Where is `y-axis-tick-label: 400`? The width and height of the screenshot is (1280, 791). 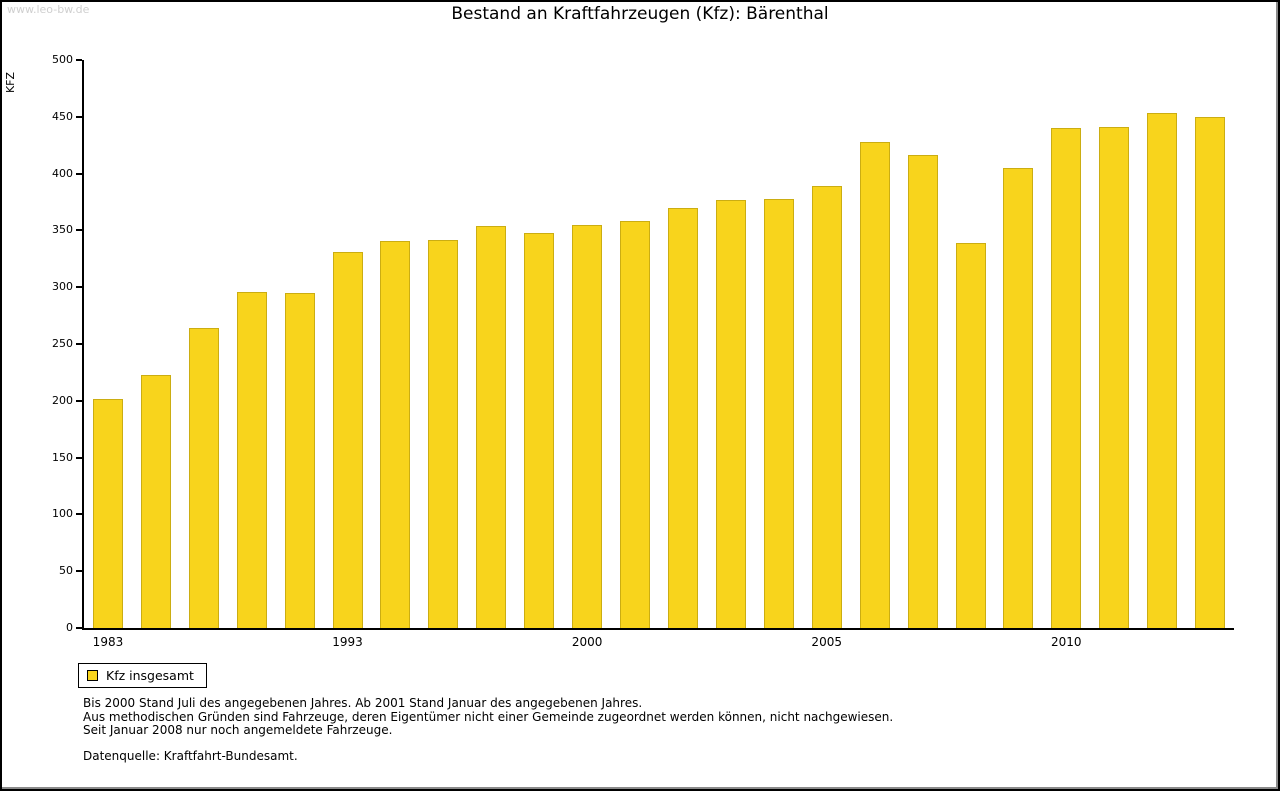
y-axis-tick-label: 400 is located at coordinates (62, 173).